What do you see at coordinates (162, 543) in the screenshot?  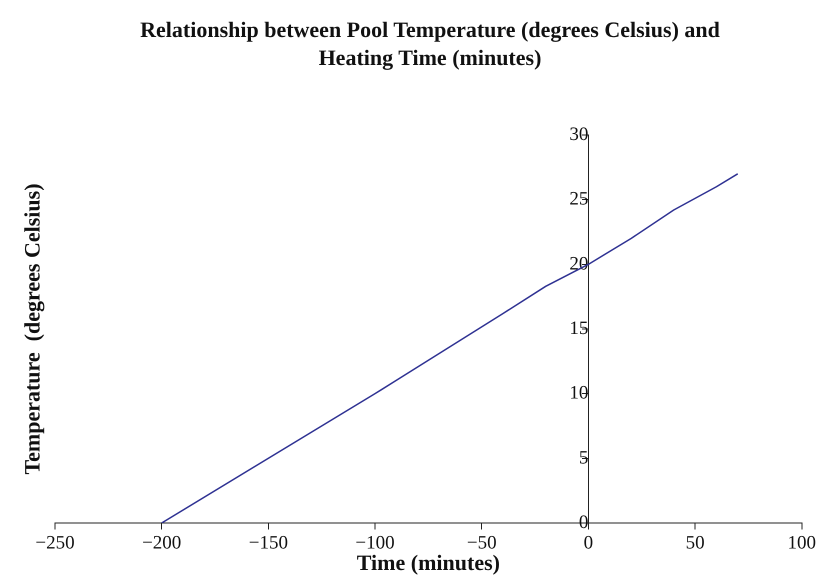 I see `x-tick-label: −200` at bounding box center [162, 543].